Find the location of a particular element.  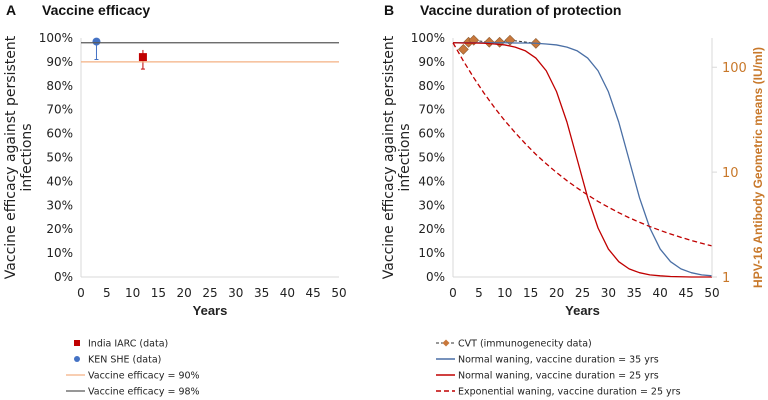

legend-label: KEN SHE (data) is located at coordinates (124, 360).